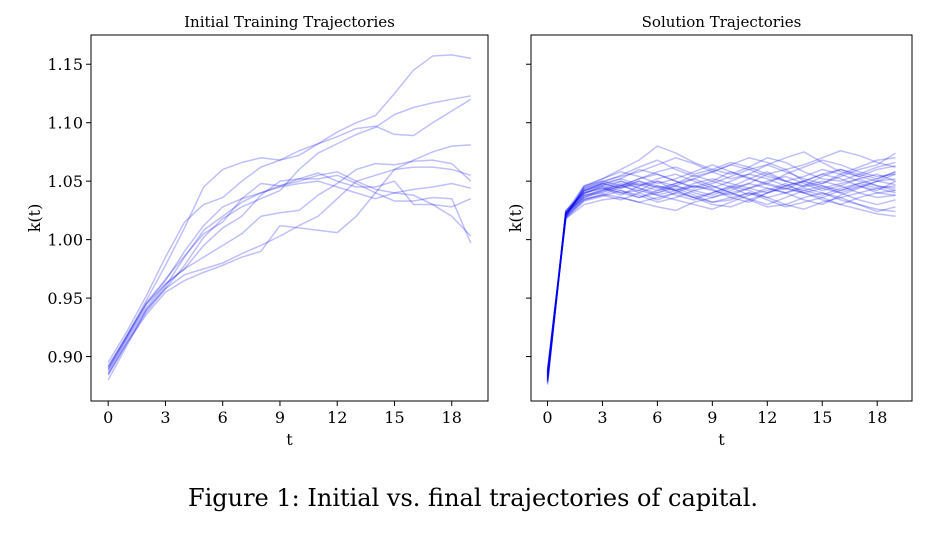 This screenshot has height=538, width=946. What do you see at coordinates (65, 123) in the screenshot?
I see `y-tick-label: 1.10` at bounding box center [65, 123].